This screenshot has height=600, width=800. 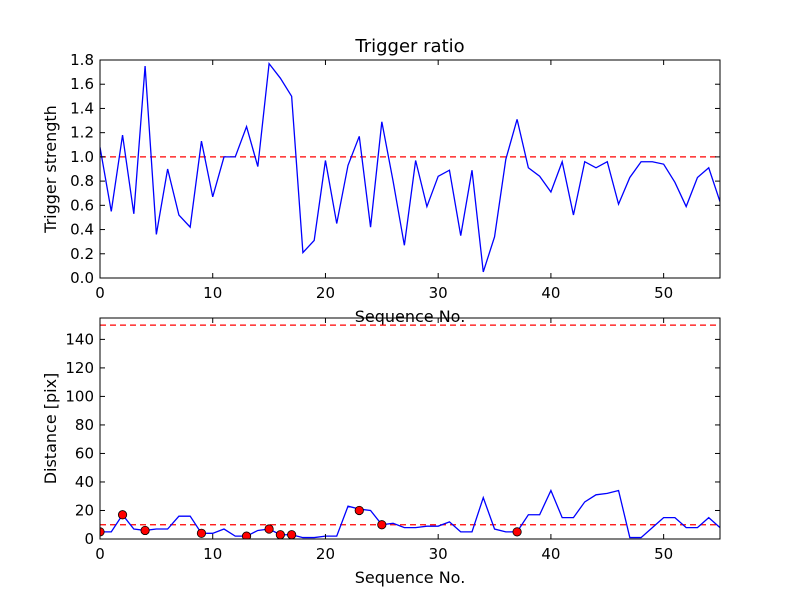 I want to click on distance-x-tick-label: 50, so click(x=663, y=554).